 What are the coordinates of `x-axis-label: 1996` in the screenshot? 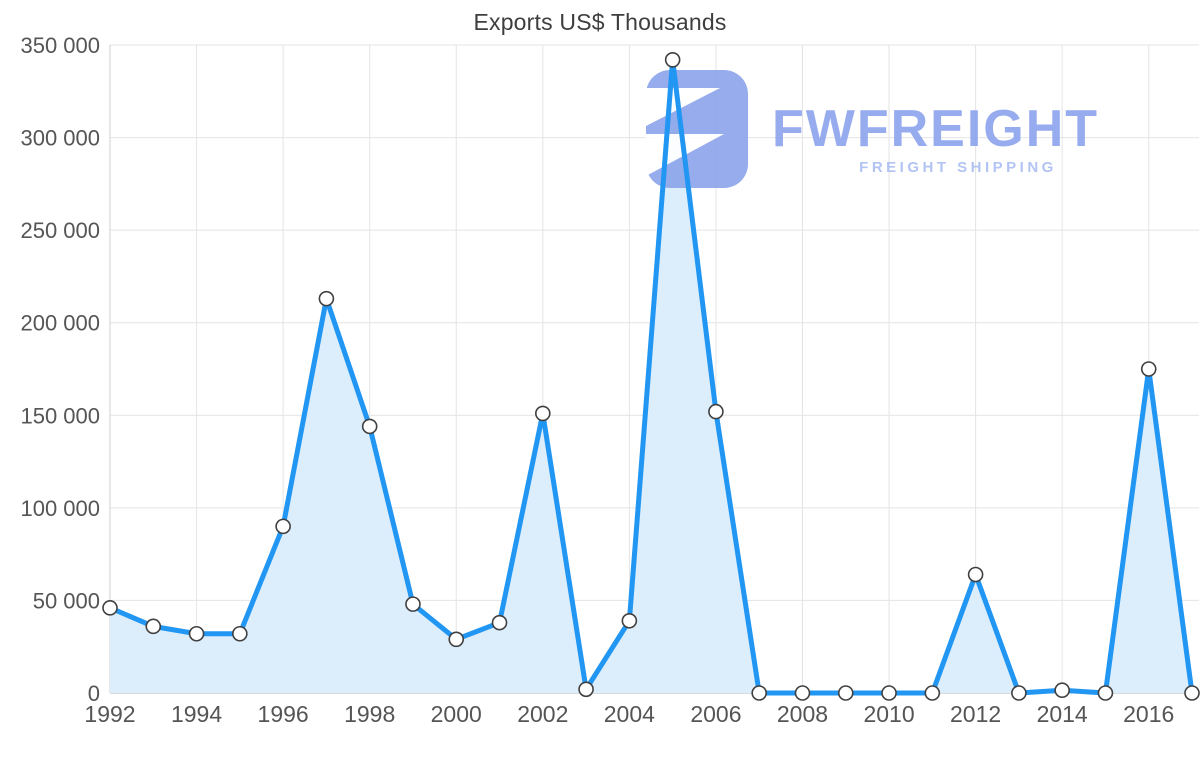 It's located at (283, 714).